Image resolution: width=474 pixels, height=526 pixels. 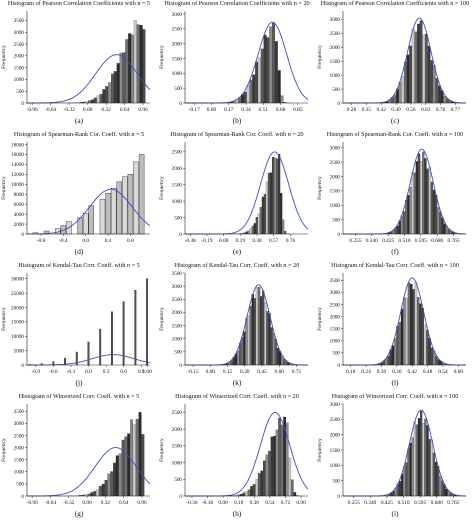 What do you see at coordinates (17, 155) in the screenshot?
I see `y-tick-label: 16000` at bounding box center [17, 155].